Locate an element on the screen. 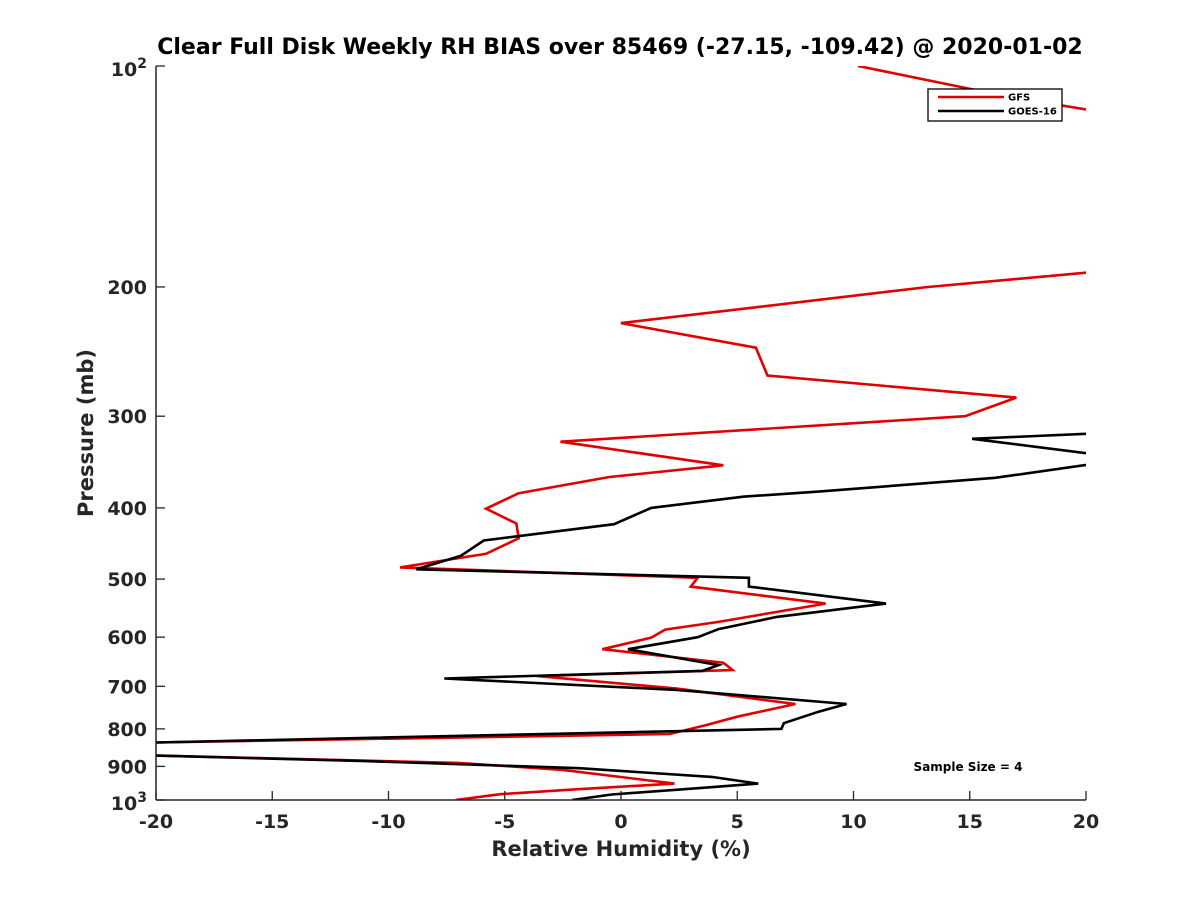 The height and width of the screenshot is (900, 1200). x-tick-label: 0 is located at coordinates (620, 822).